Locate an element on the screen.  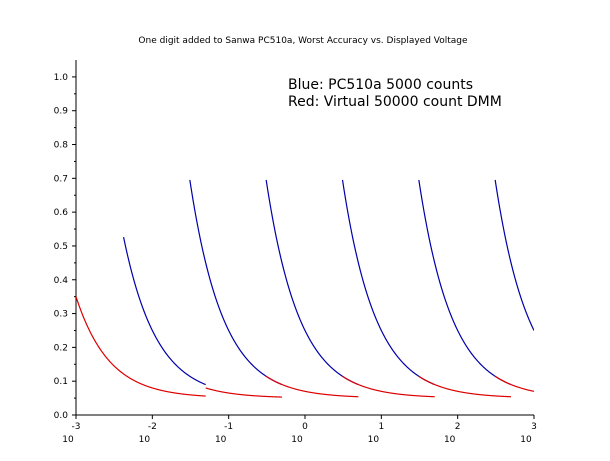
y-tick-label: 0.8 is located at coordinates (61, 146).